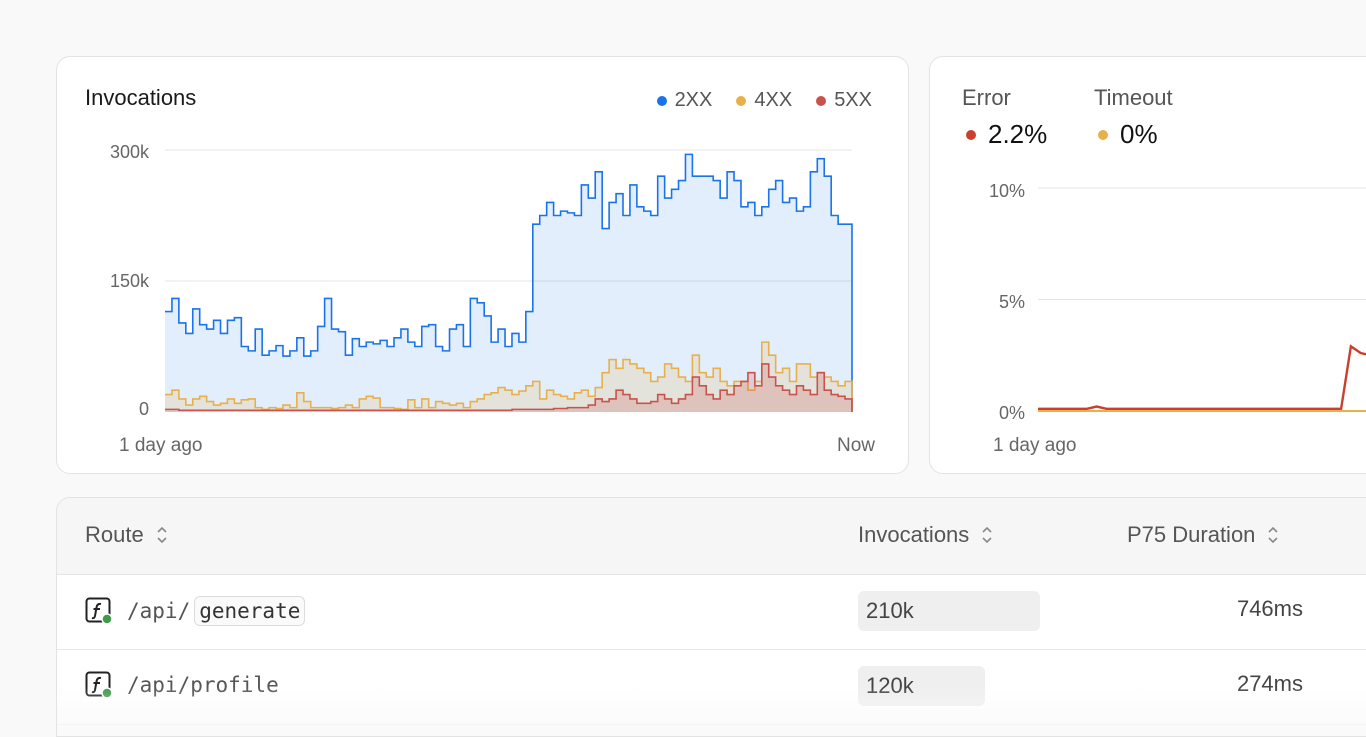 This screenshot has width=1366, height=737. What do you see at coordinates (921, 686) in the screenshot?
I see `invocations-bar: 120k` at bounding box center [921, 686].